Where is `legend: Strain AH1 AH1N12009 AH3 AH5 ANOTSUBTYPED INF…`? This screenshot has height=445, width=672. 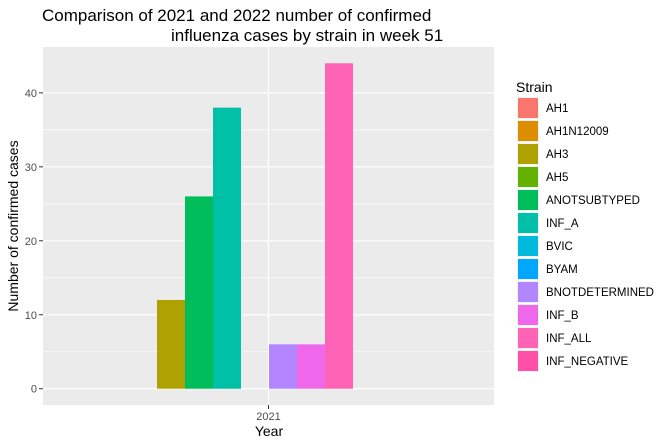
legend: Strain AH1 AH1N12009 AH3 AH5 ANOTSUBTYPED INF… is located at coordinates (585, 225).